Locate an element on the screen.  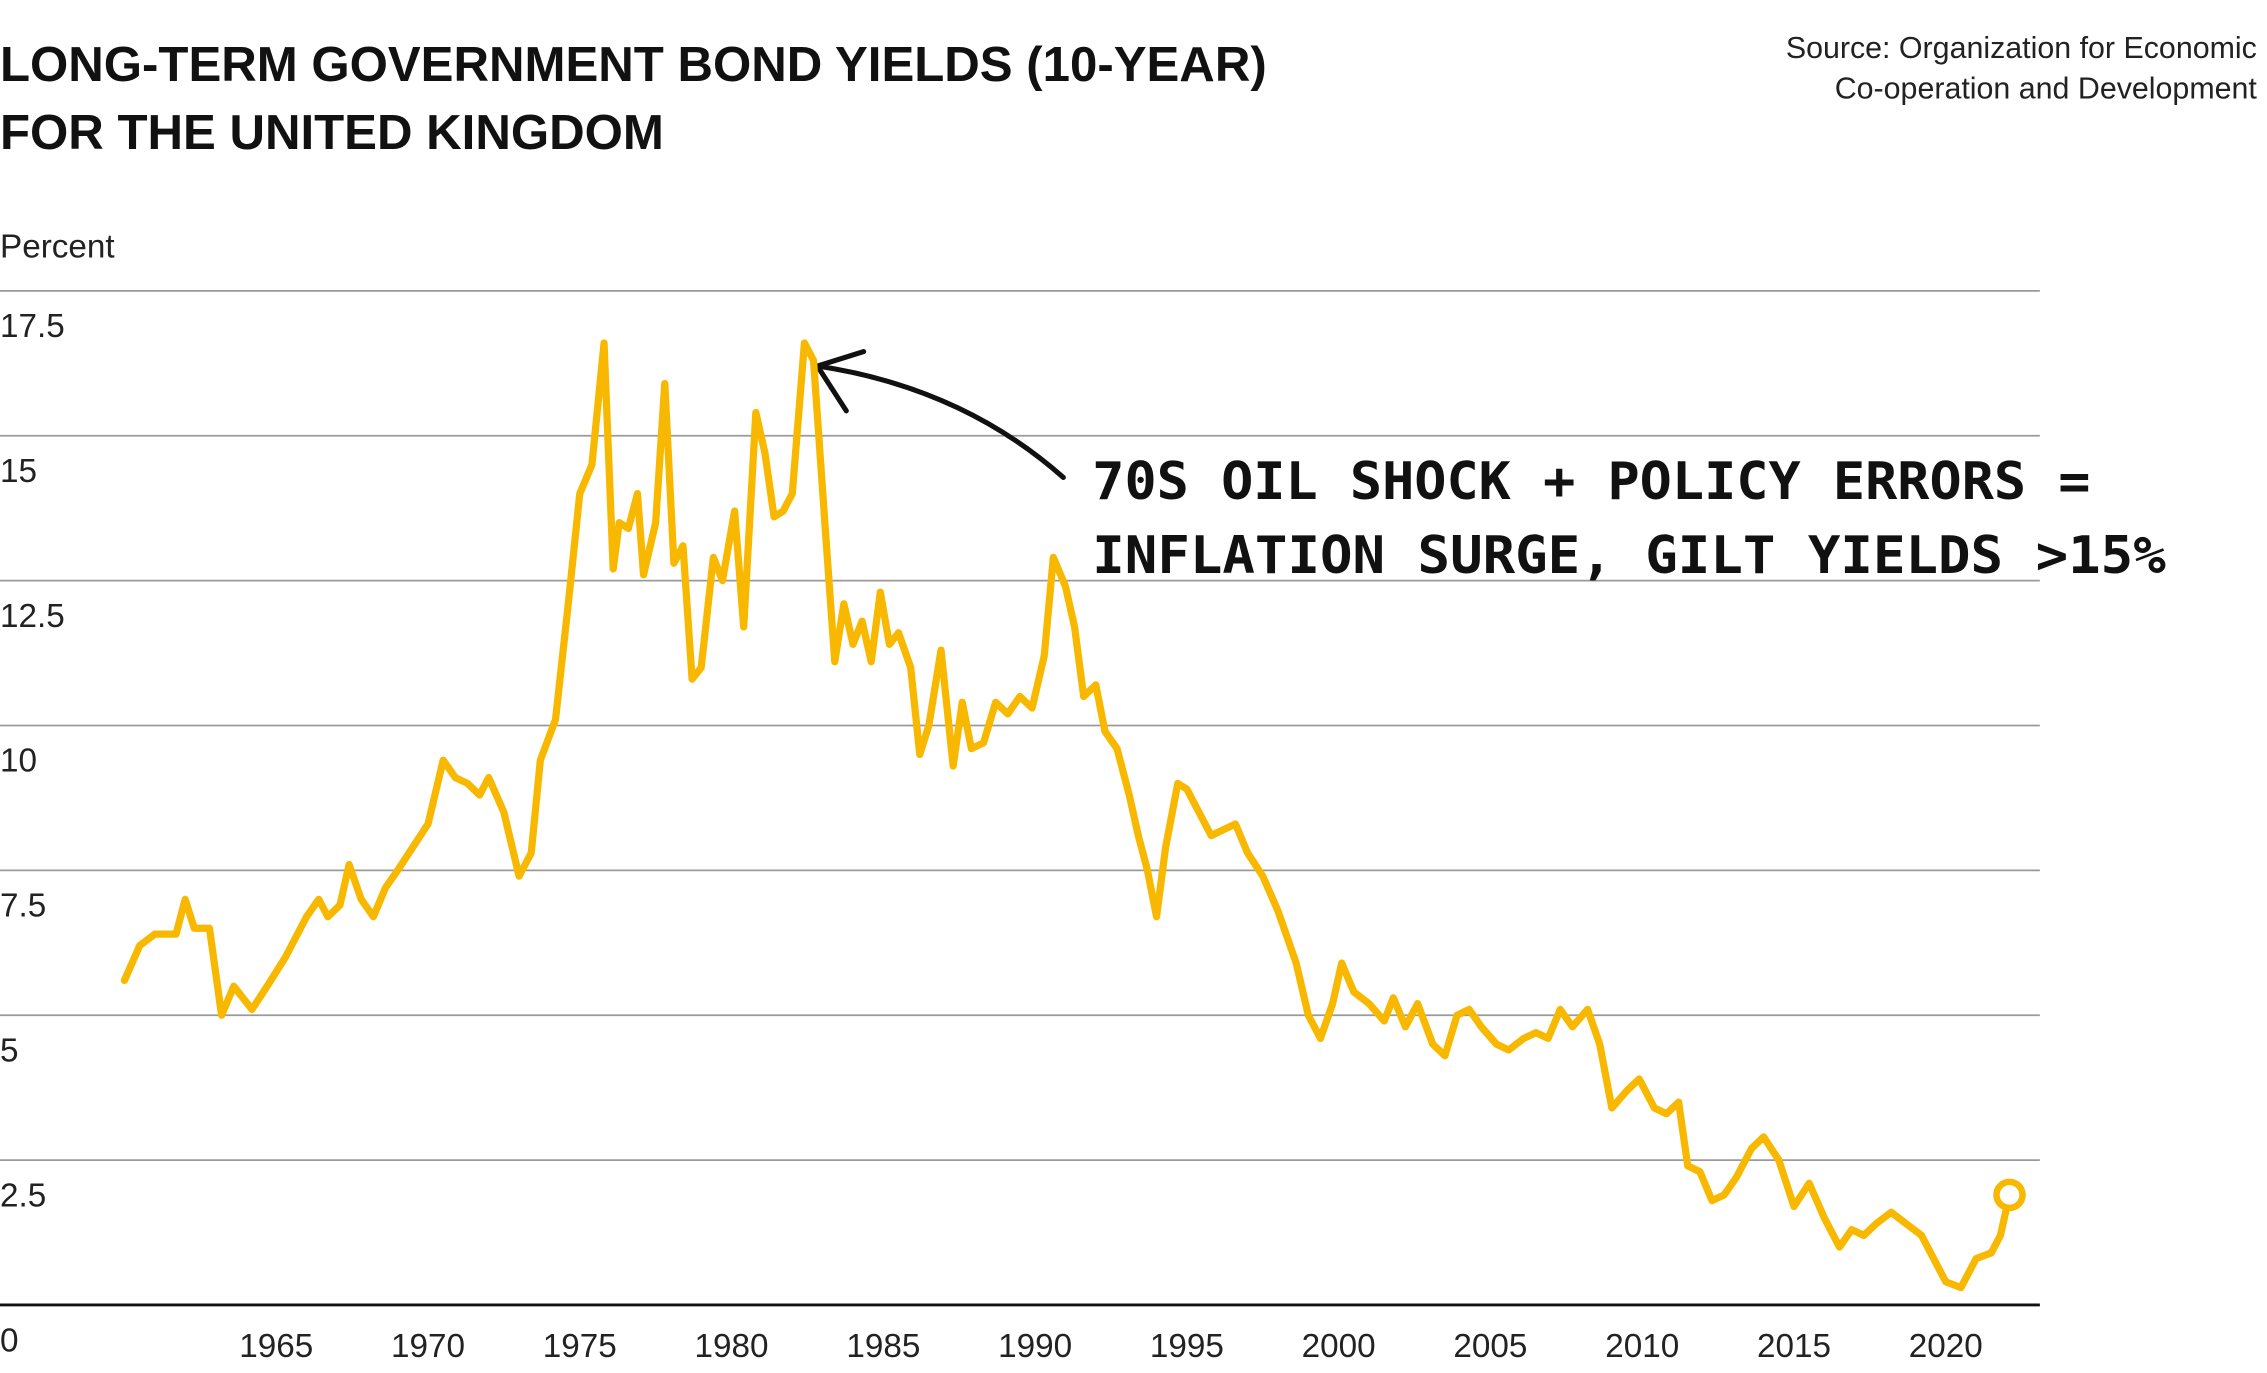
x-tick-label: 1985 is located at coordinates (883, 1346).